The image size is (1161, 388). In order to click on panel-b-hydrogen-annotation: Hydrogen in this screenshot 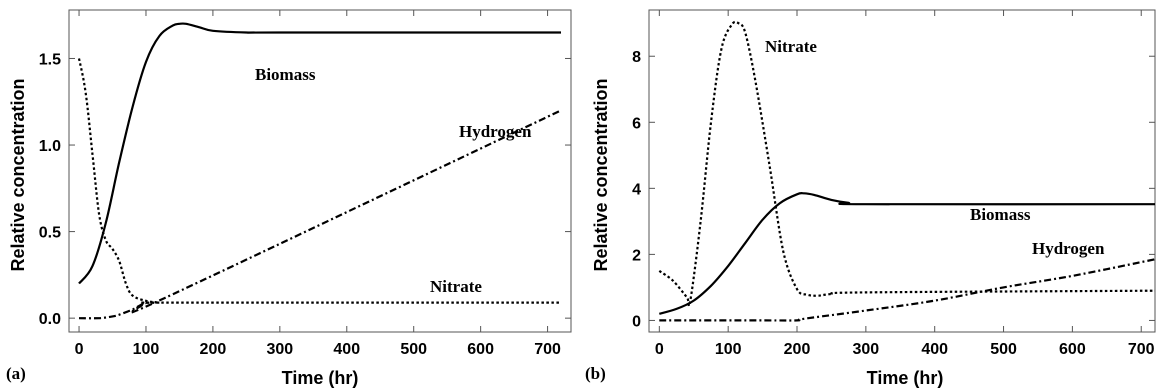, I will do `click(1068, 248)`.